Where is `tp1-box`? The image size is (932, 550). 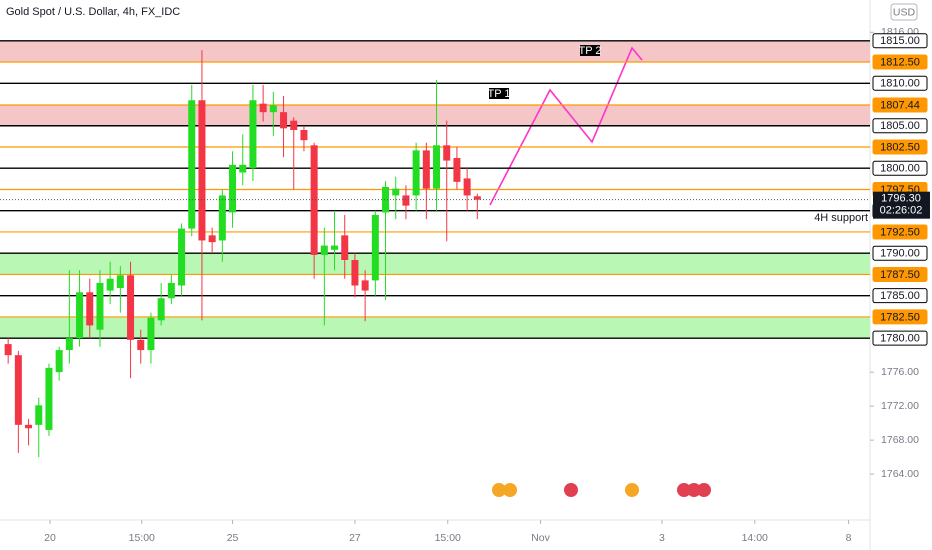 tp1-box is located at coordinates (499, 93).